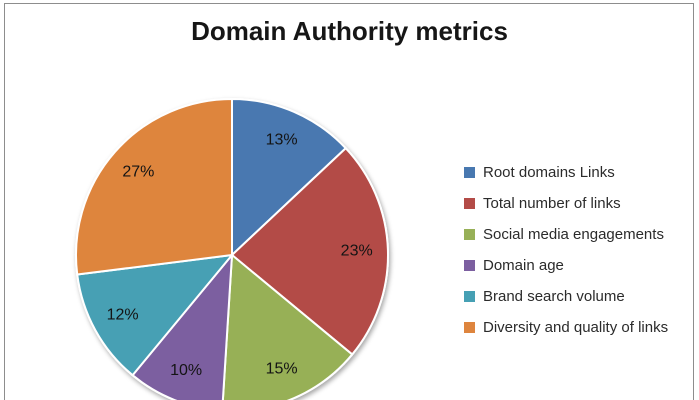 The image size is (699, 400). I want to click on legend-item: Social media engagements, so click(566, 234).